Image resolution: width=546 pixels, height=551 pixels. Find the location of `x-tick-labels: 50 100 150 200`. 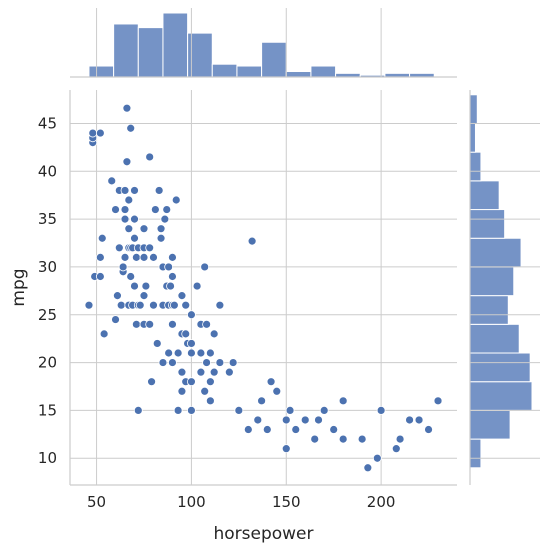

x-tick-labels: 50 100 150 200 is located at coordinates (241, 502).